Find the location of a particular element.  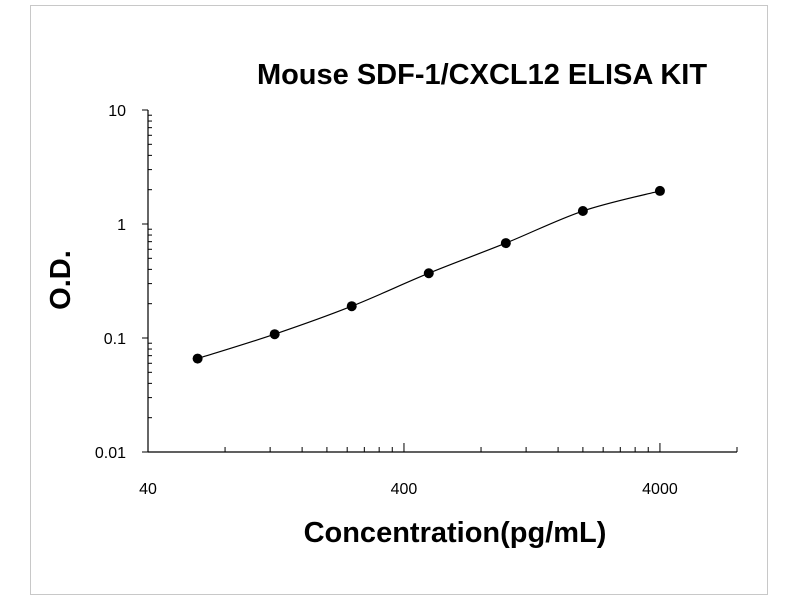

y-axis-label: O.D. is located at coordinates (61, 280).